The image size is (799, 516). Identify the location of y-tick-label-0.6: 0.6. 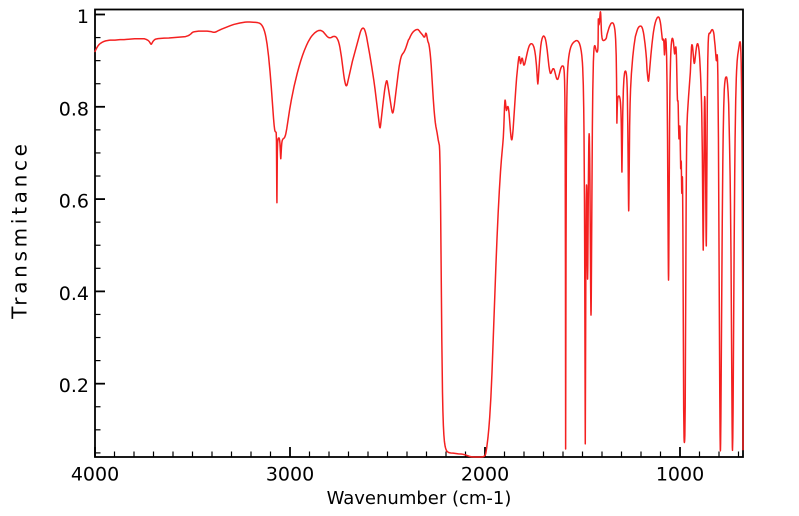
(74, 202).